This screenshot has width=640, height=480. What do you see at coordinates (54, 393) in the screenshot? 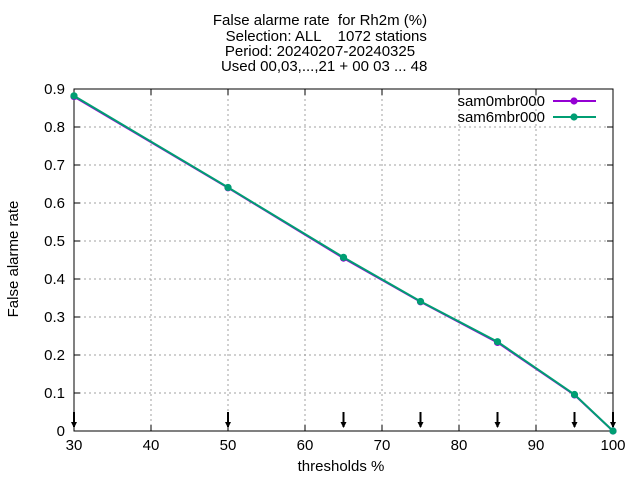
I see `y-tick-label: 0.1` at bounding box center [54, 393].